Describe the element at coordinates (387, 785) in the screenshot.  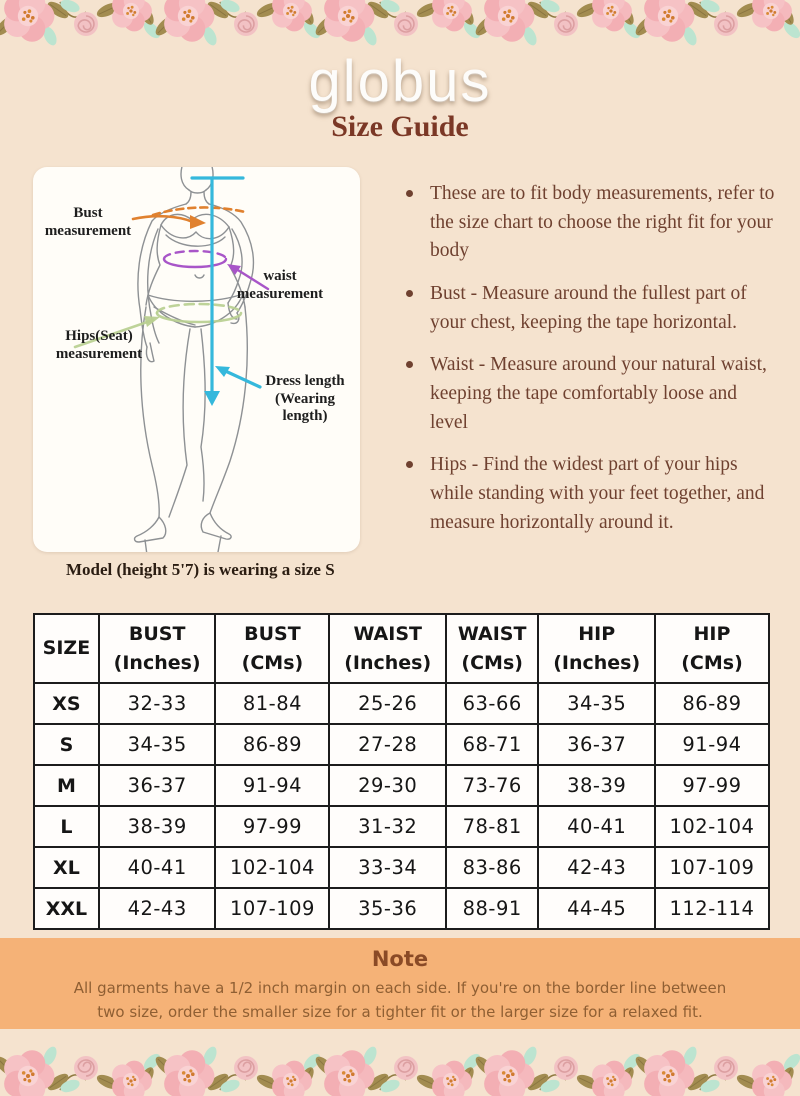
I see `table-cell: 29-30` at that location.